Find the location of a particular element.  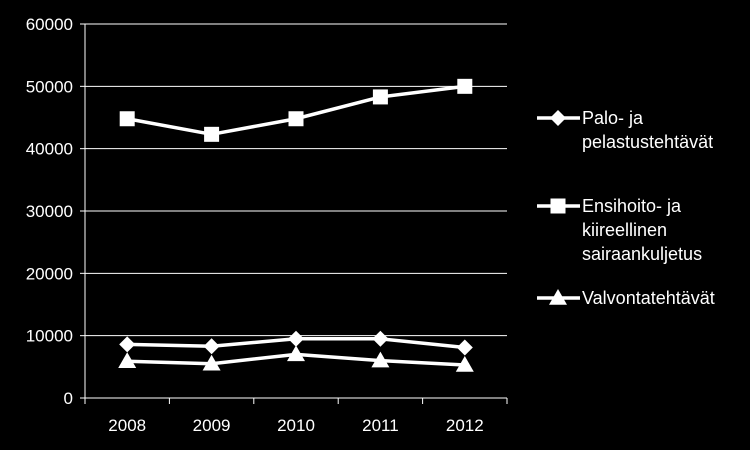

x-tick-label: 2011 is located at coordinates (380, 425).